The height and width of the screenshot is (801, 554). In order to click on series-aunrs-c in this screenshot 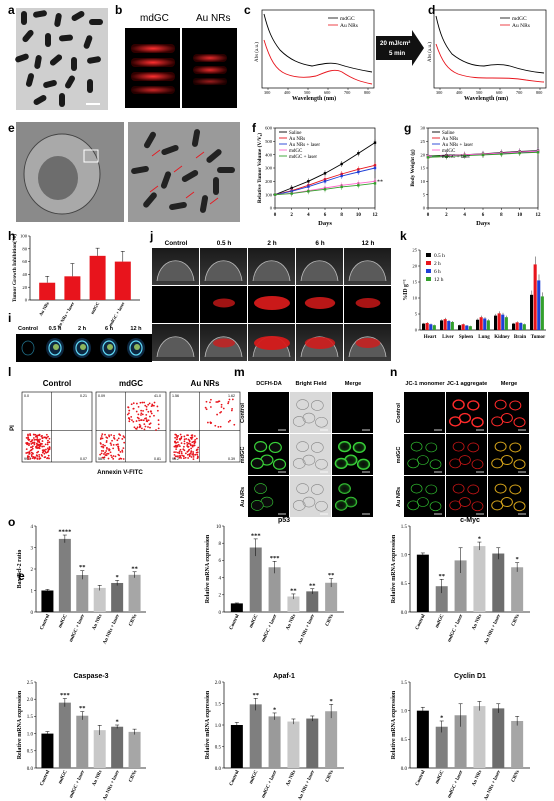, I will do `click(318, 62)`.